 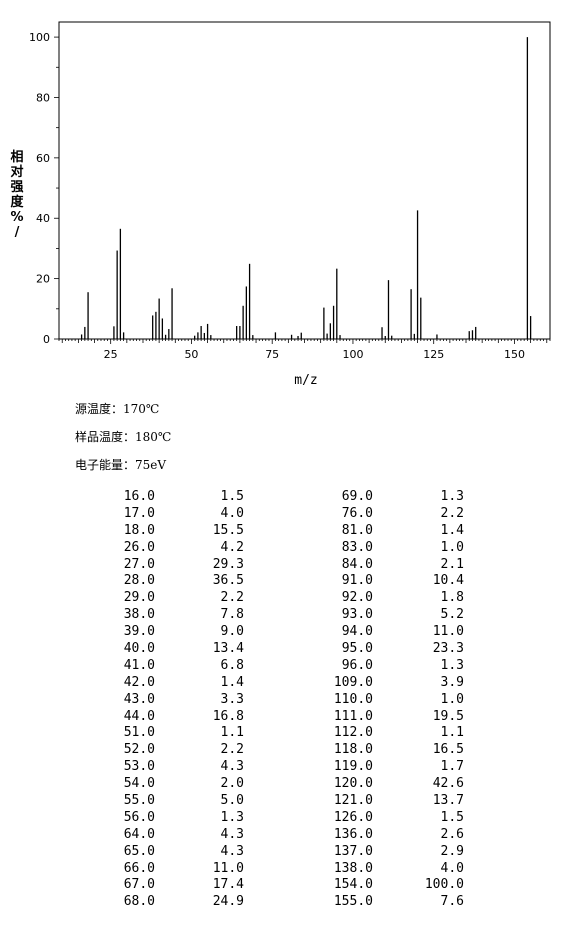 I want to click on intensity-cell: 1.7, so click(x=452, y=767).